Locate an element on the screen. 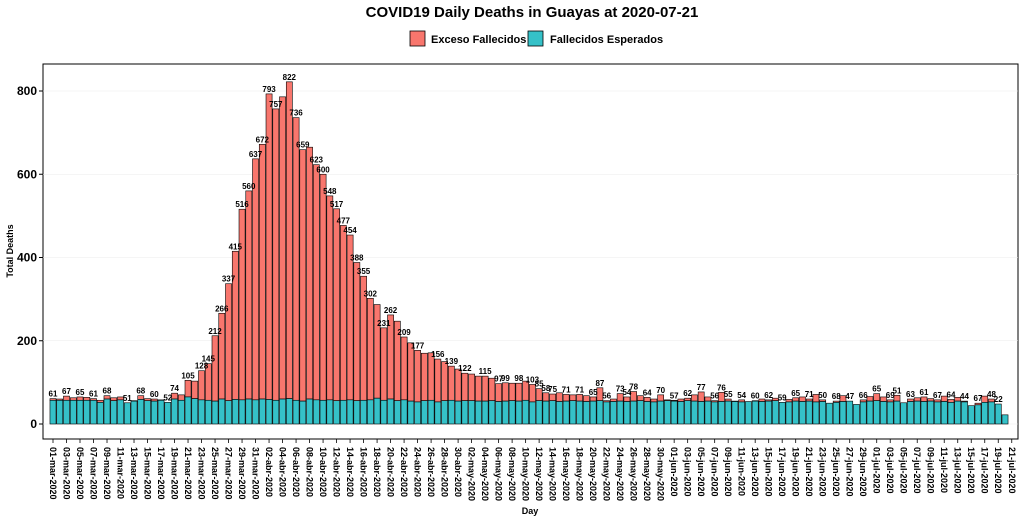 This screenshot has height=520, width=1024. bar-value-label: 62 is located at coordinates (687, 393).